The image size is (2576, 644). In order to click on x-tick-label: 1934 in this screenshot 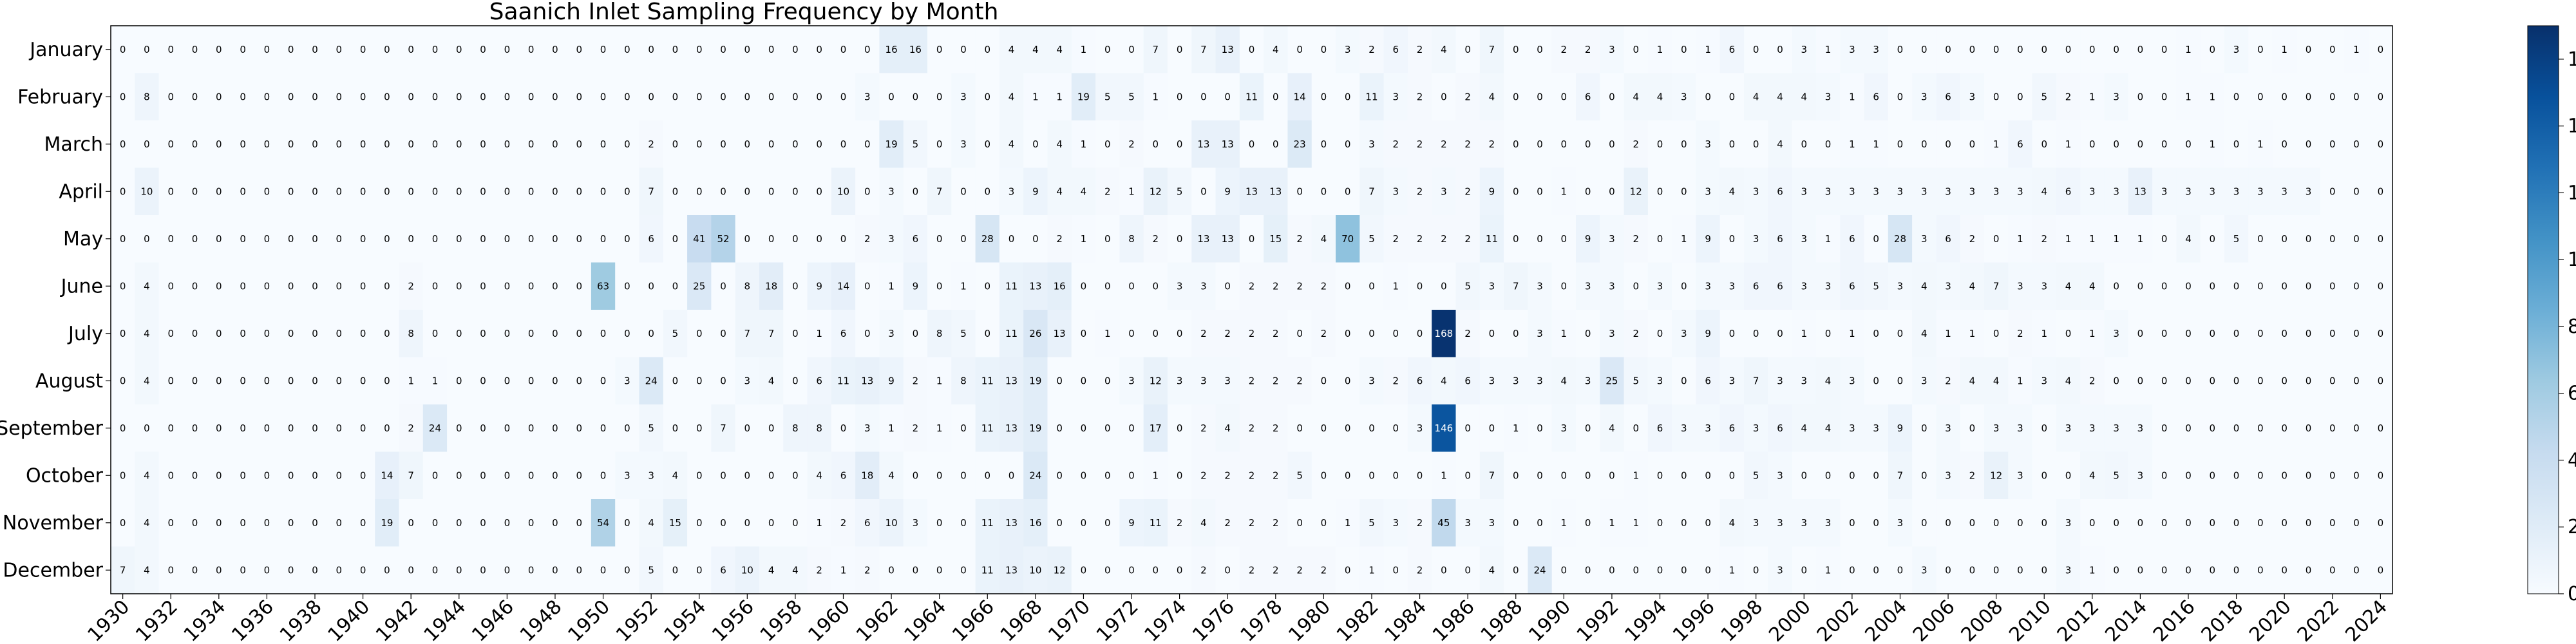, I will do `click(206, 620)`.